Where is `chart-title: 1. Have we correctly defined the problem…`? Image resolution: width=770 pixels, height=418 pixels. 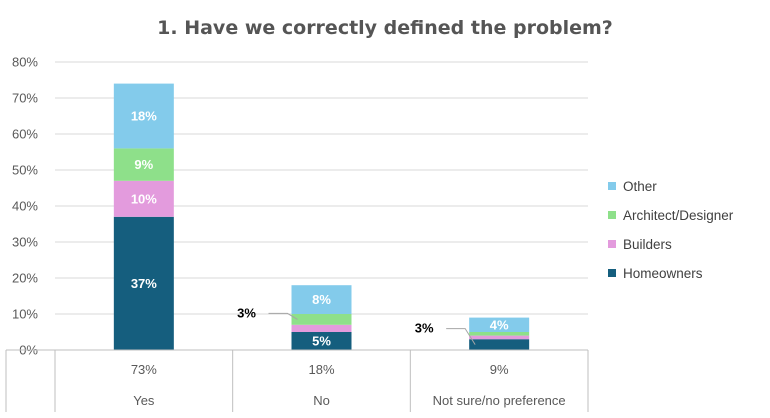 chart-title: 1. Have we correctly defined the problem… is located at coordinates (385, 28).